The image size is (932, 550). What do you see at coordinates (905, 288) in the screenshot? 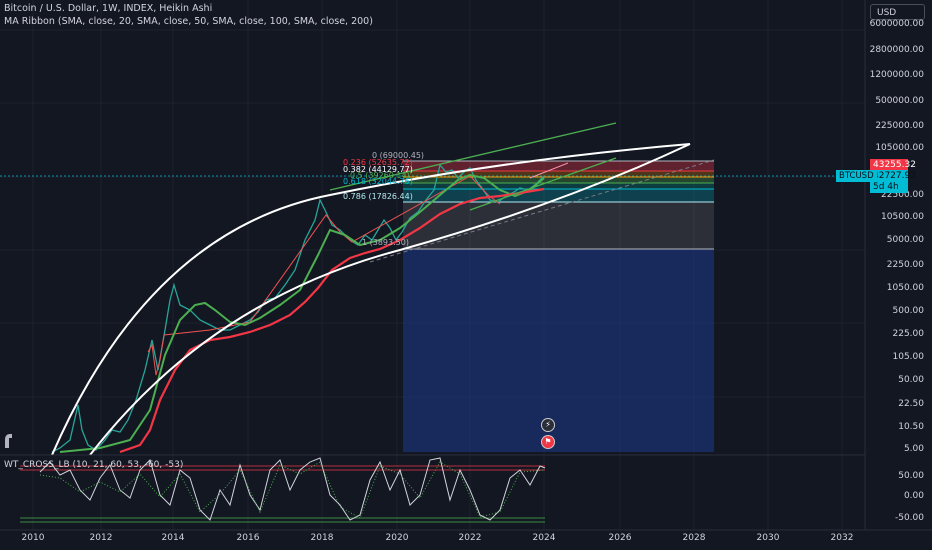
I see `price-tick: 1050.00` at bounding box center [905, 288].